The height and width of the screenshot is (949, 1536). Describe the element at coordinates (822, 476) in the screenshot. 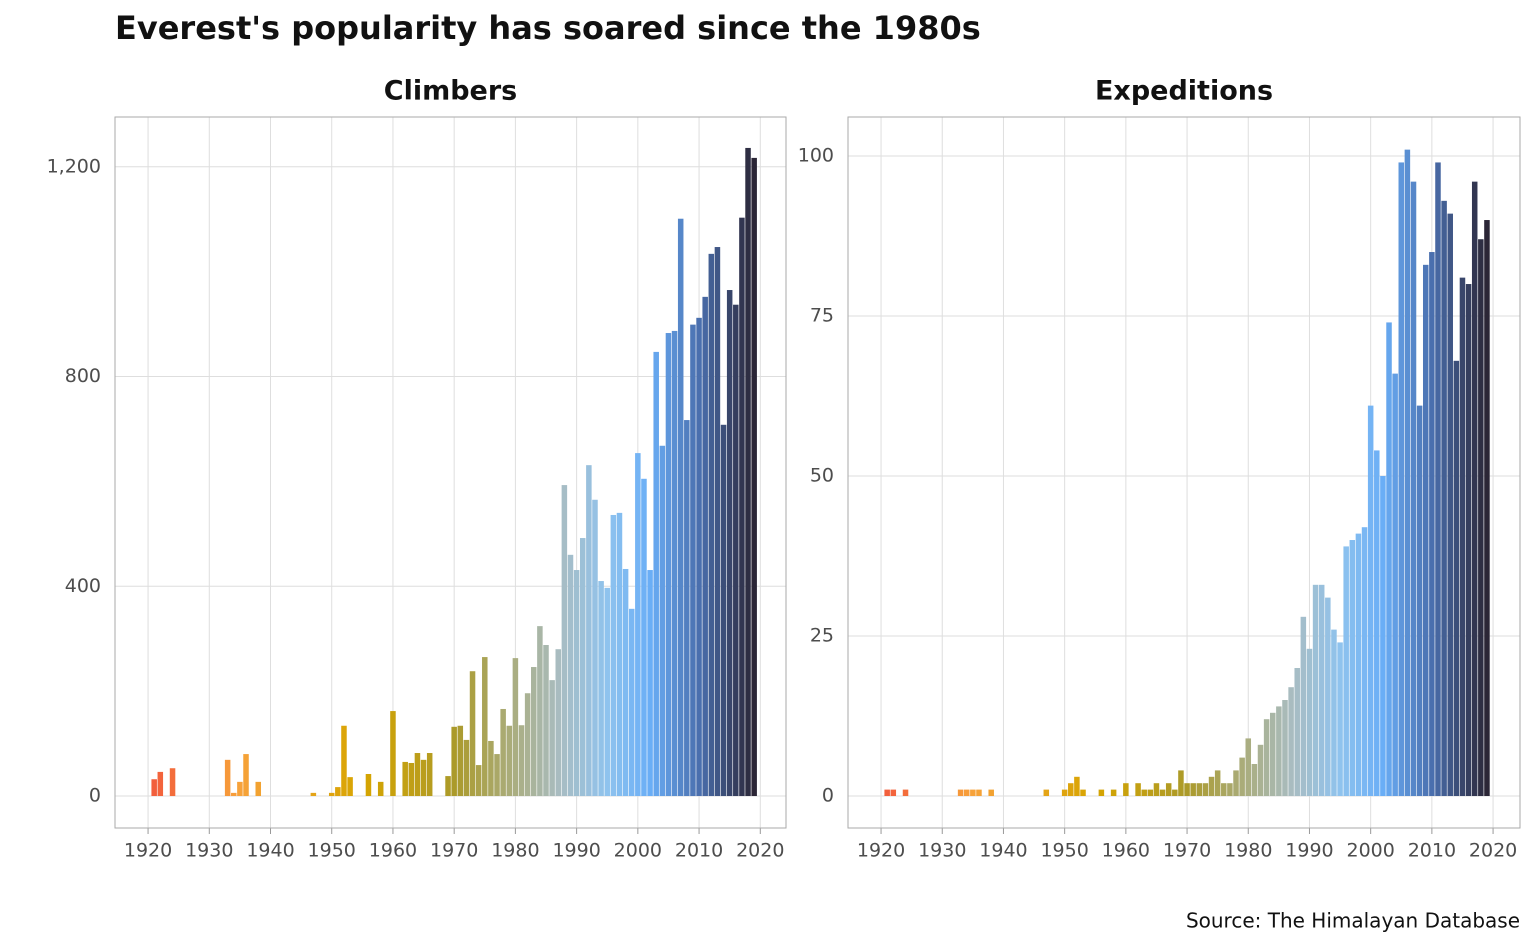

I see `y-tick-label: 50` at that location.